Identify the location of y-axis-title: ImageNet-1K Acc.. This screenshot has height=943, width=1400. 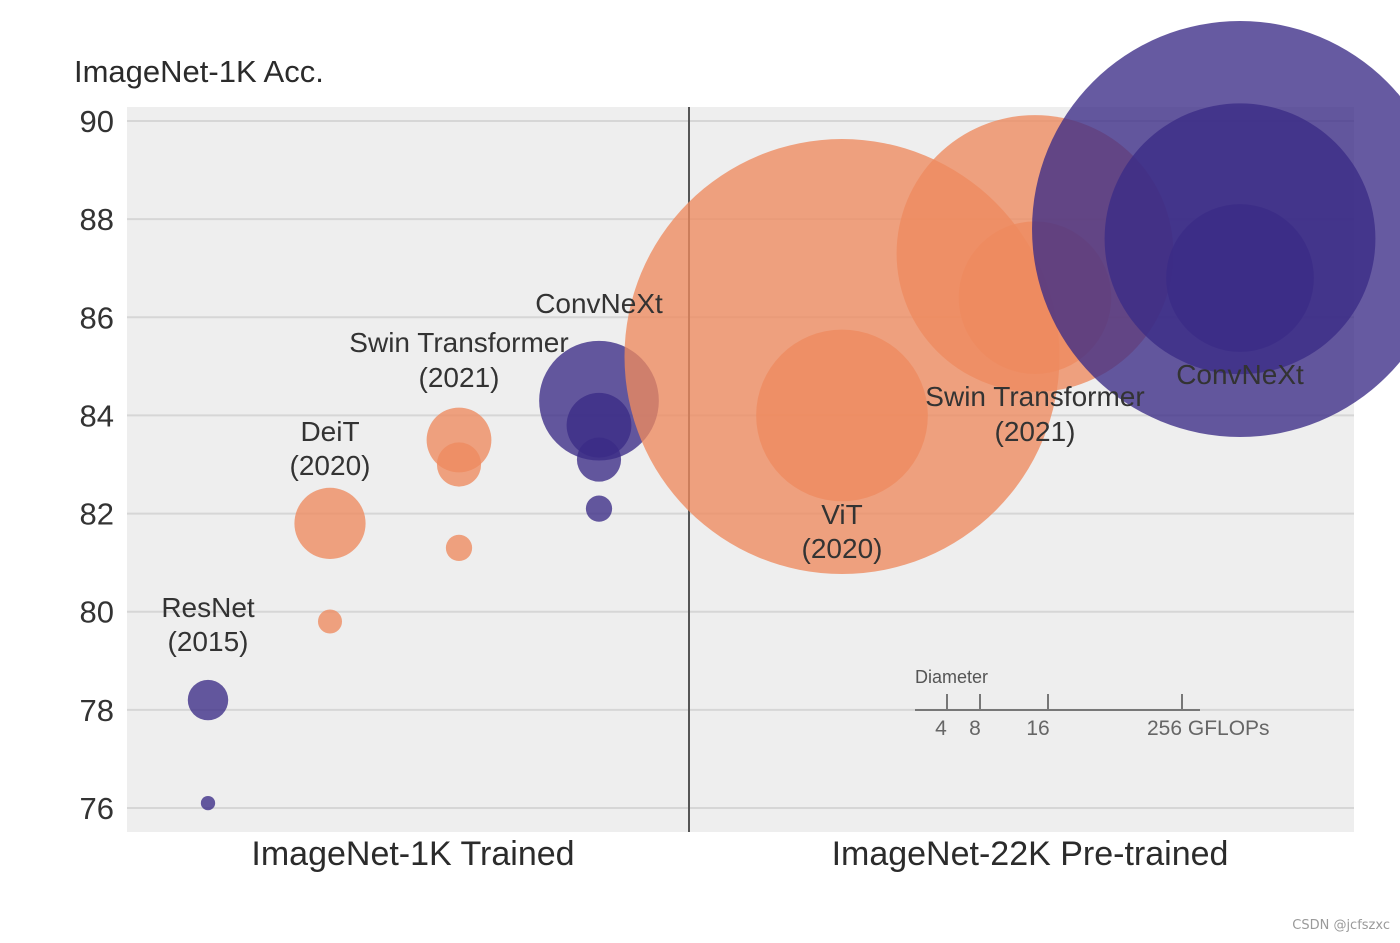
(199, 71).